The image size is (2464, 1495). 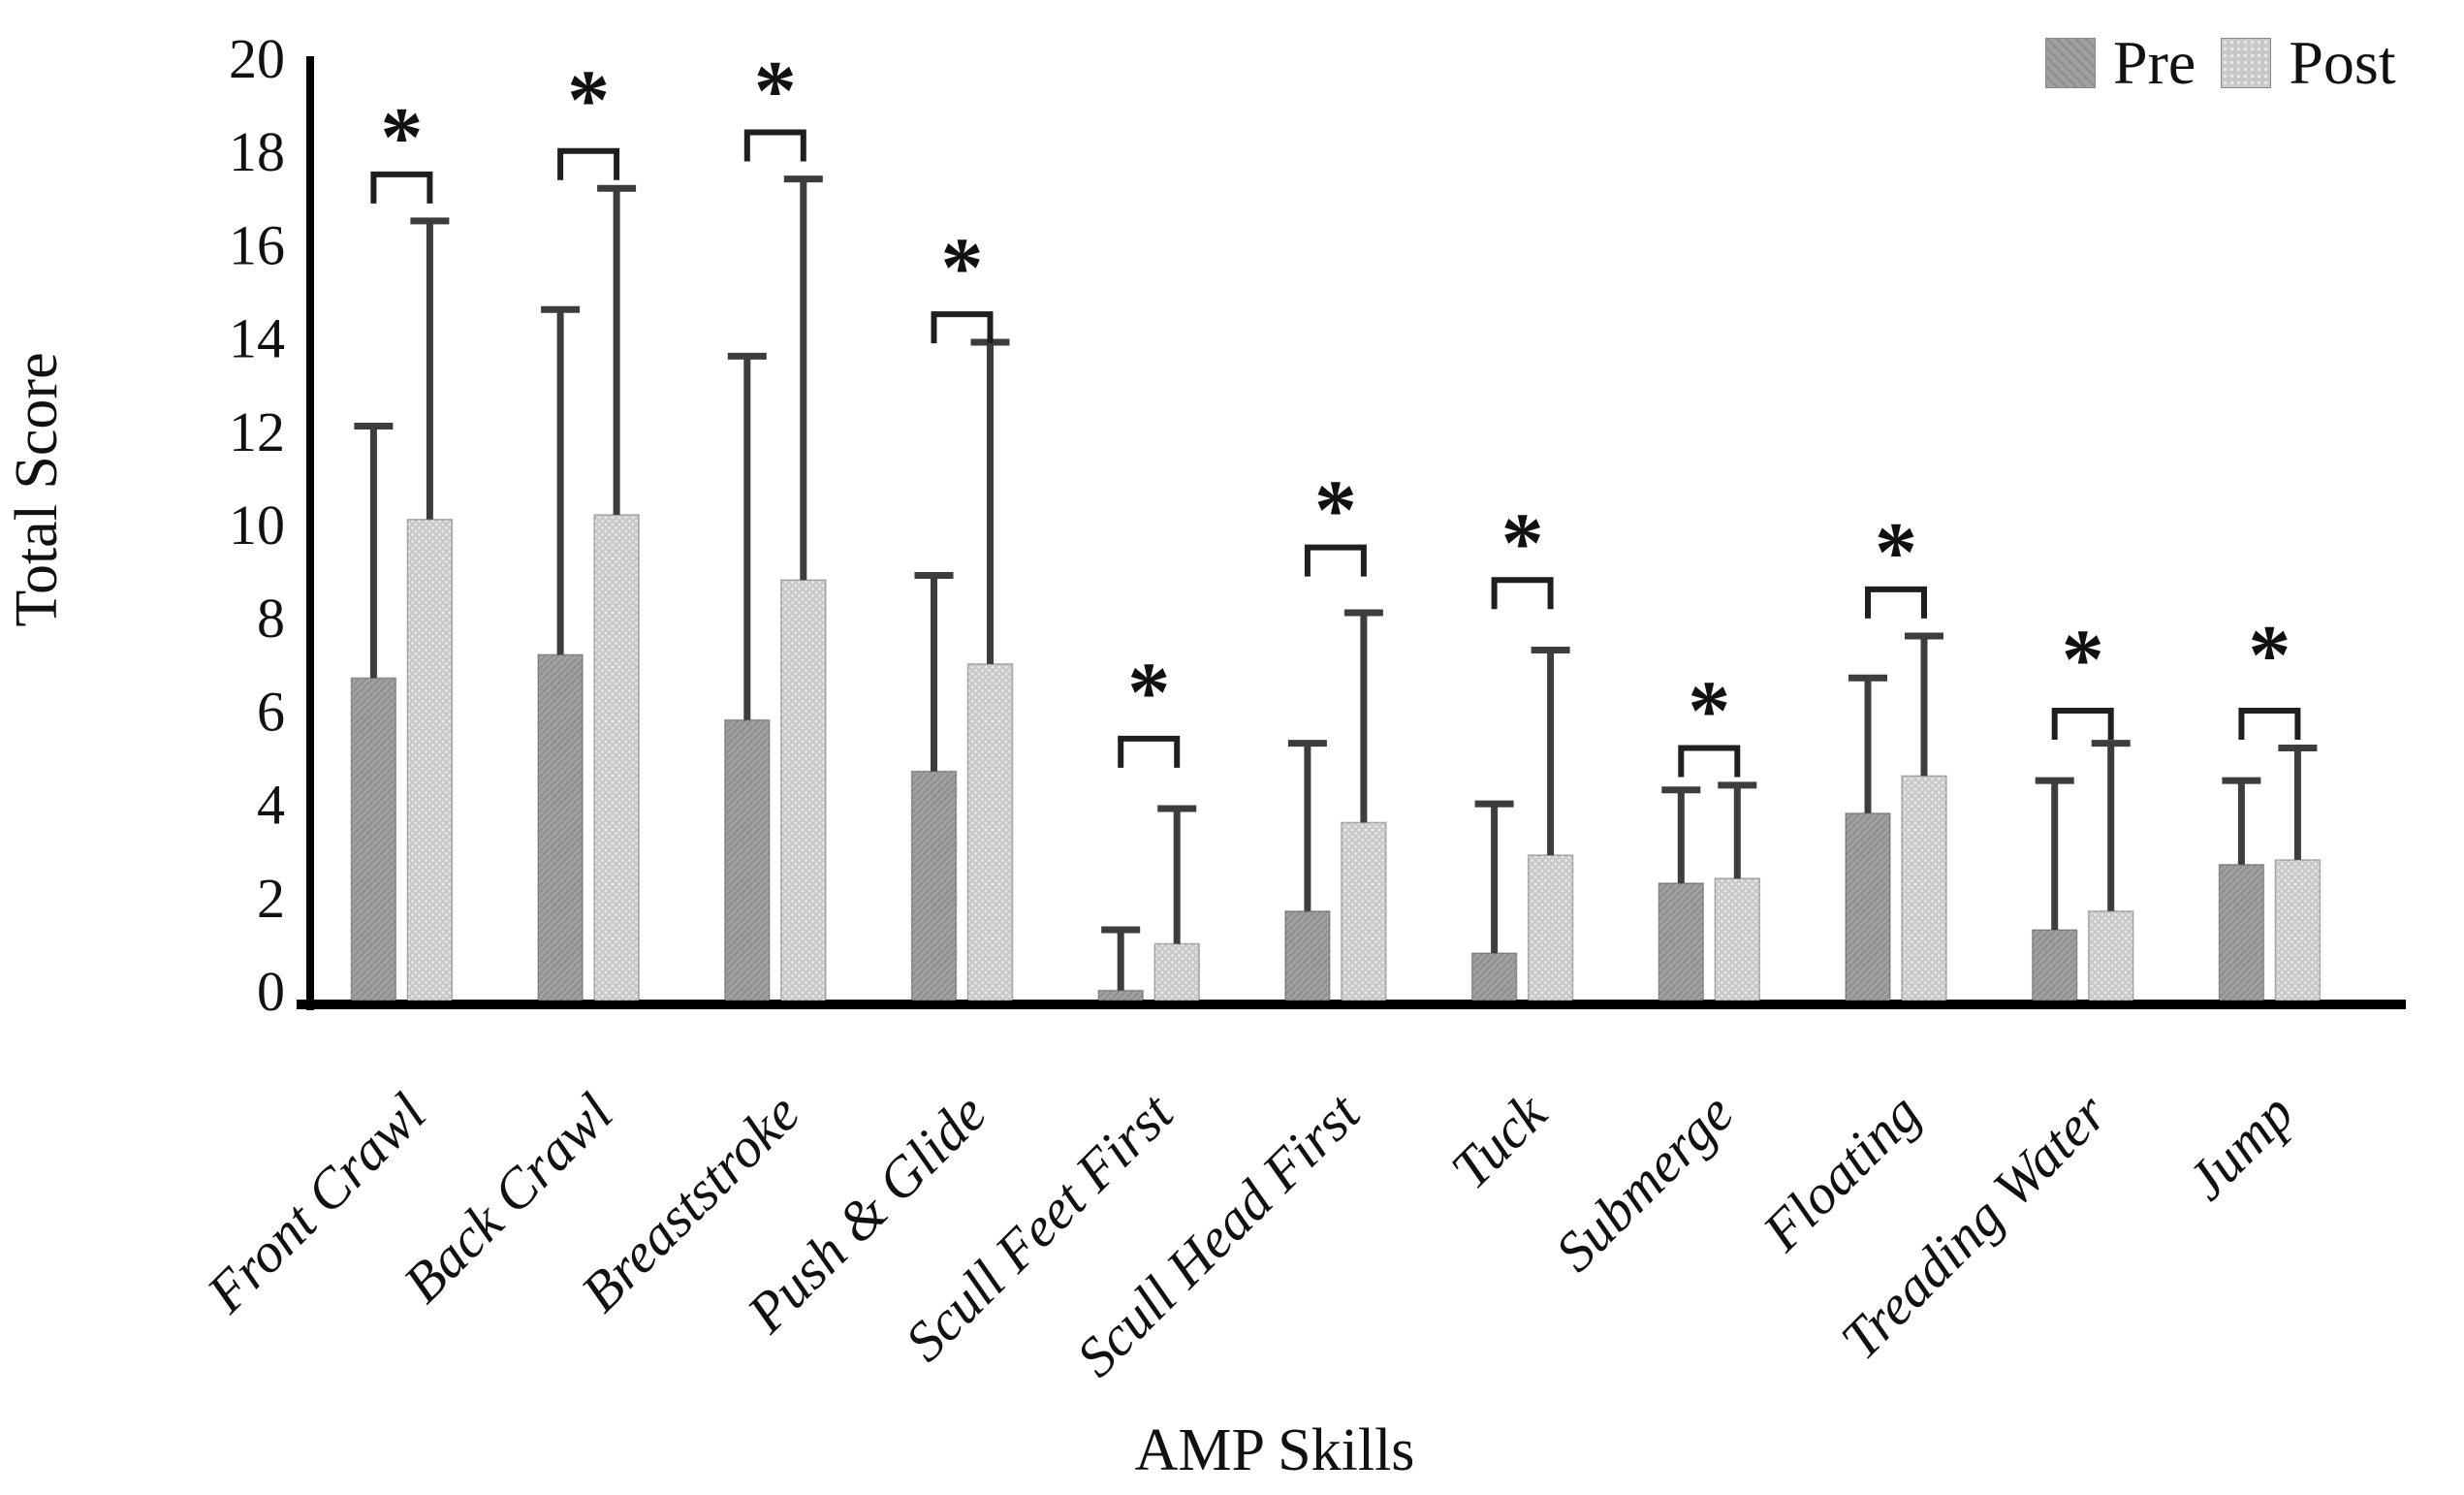 What do you see at coordinates (271, 898) in the screenshot?
I see `y-tick-label-2: 2` at bounding box center [271, 898].